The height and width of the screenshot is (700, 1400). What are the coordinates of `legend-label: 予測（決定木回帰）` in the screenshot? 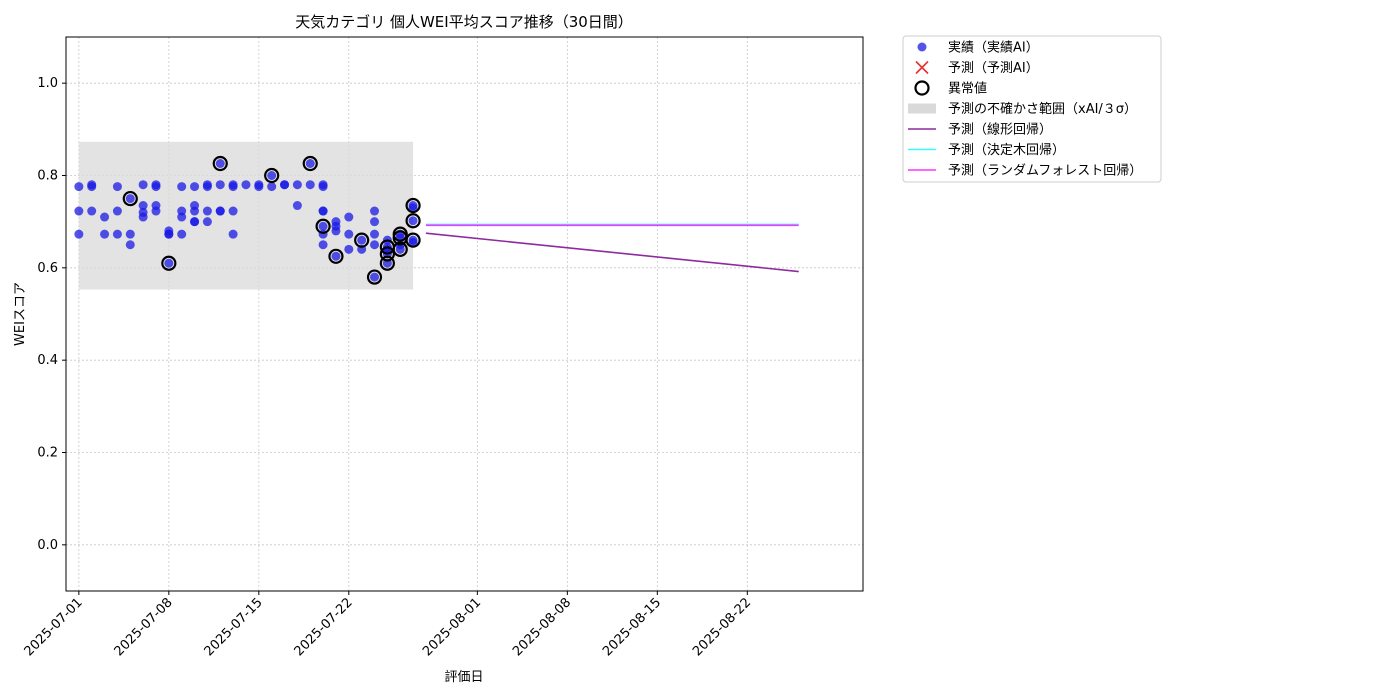 It's located at (1006, 150).